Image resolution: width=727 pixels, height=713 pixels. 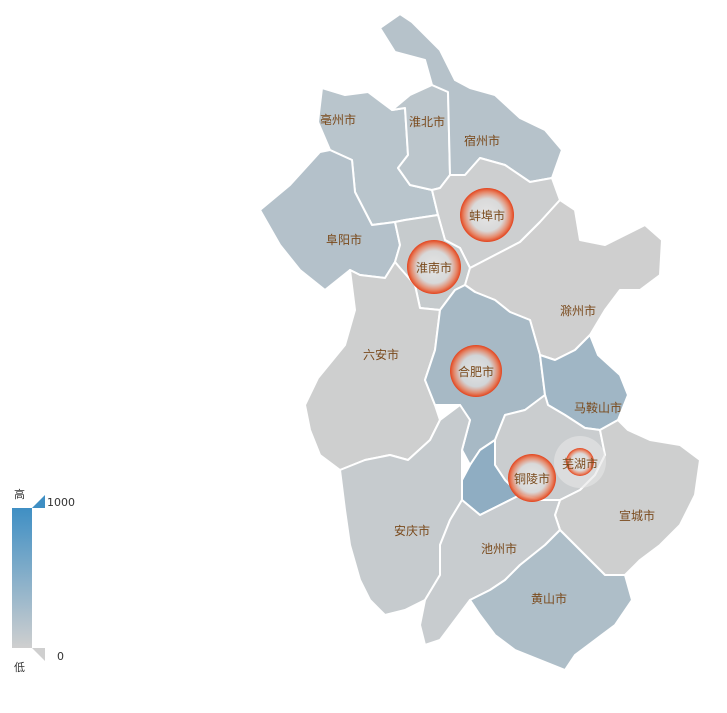 What do you see at coordinates (338, 119) in the screenshot?
I see `label-bozhou: 亳州市` at bounding box center [338, 119].